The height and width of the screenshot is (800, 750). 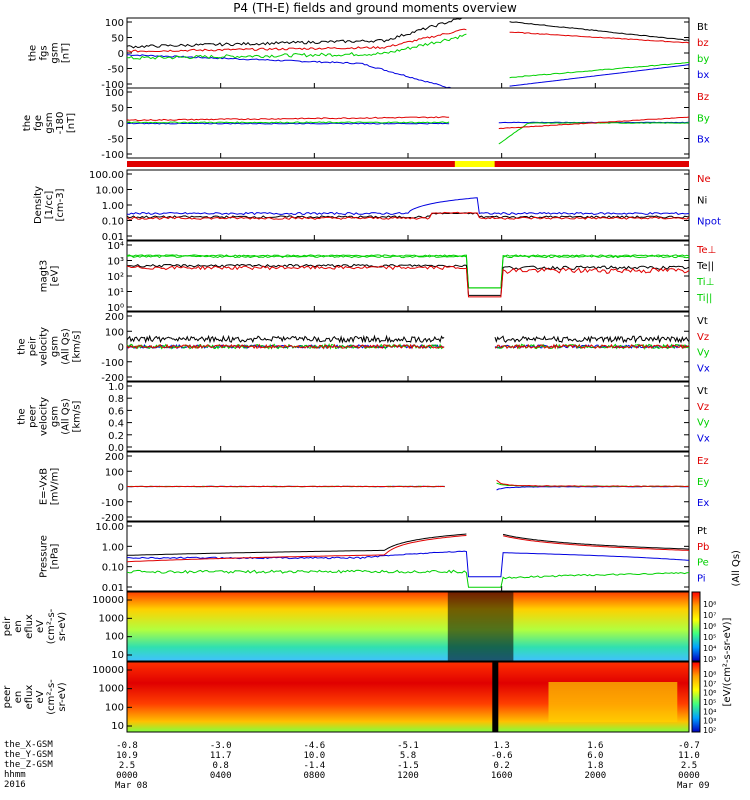 I want to click on legend-By: By, so click(x=703, y=118).